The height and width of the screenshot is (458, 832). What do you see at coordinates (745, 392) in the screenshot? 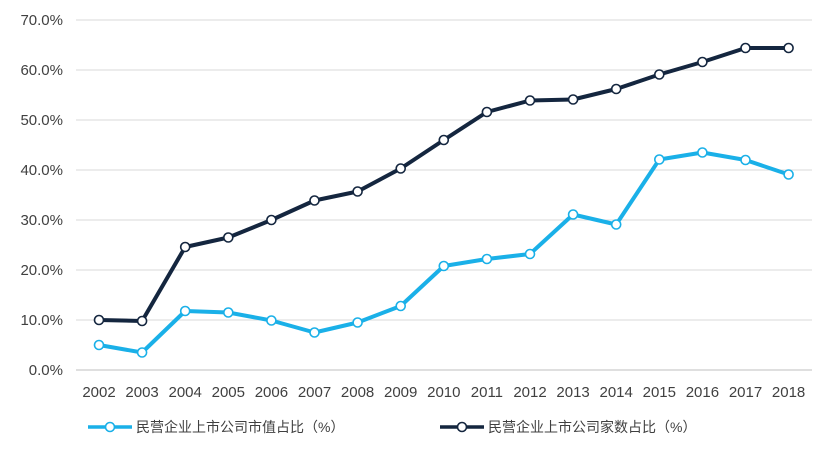
I see `x-tick-label: 2017` at bounding box center [745, 392].